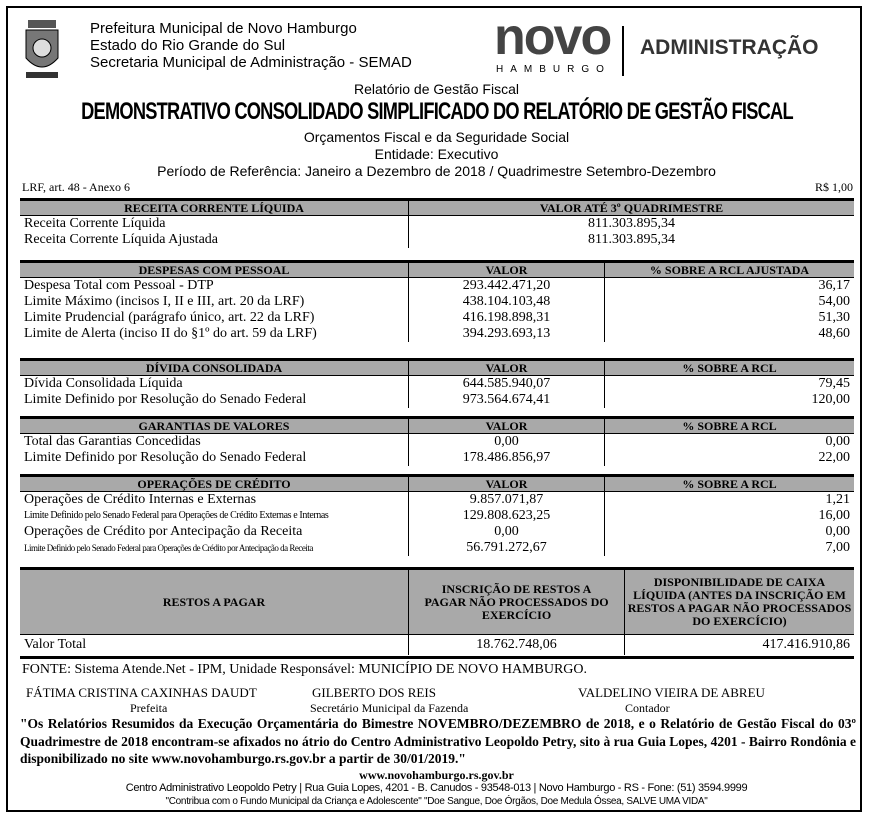 This screenshot has width=873, height=823. Describe the element at coordinates (214, 207) in the screenshot. I see `column-header: RECEITA CORRENTE LÍQUIDA` at that location.